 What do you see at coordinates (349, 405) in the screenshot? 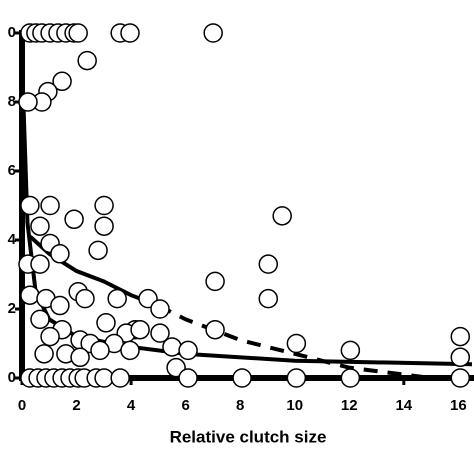
I see `x-tick-label: 12` at bounding box center [349, 405].